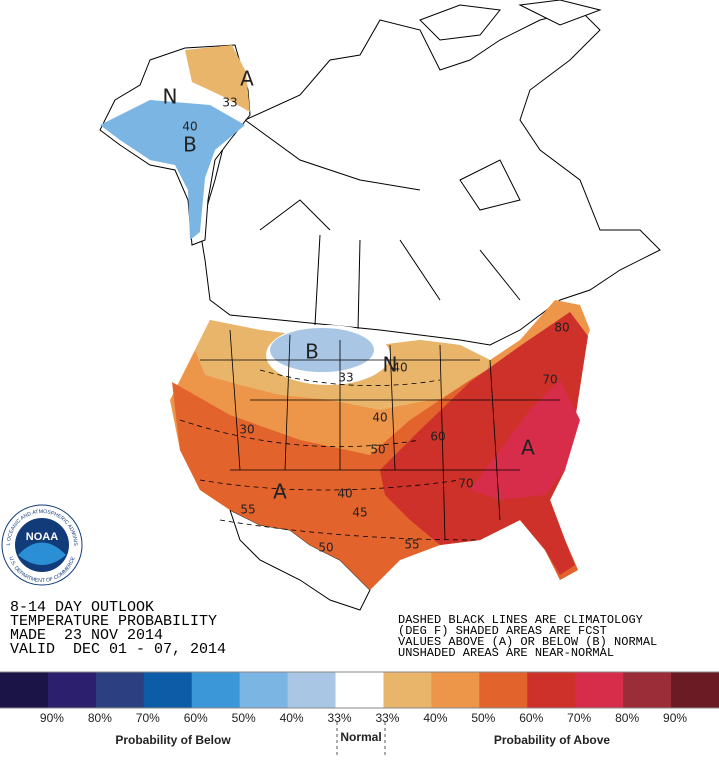 Image resolution: width=719 pixels, height=760 pixels. Describe the element at coordinates (82, 607) in the screenshot. I see `title-line: 8-14 DAY OUTLOOK` at that location.